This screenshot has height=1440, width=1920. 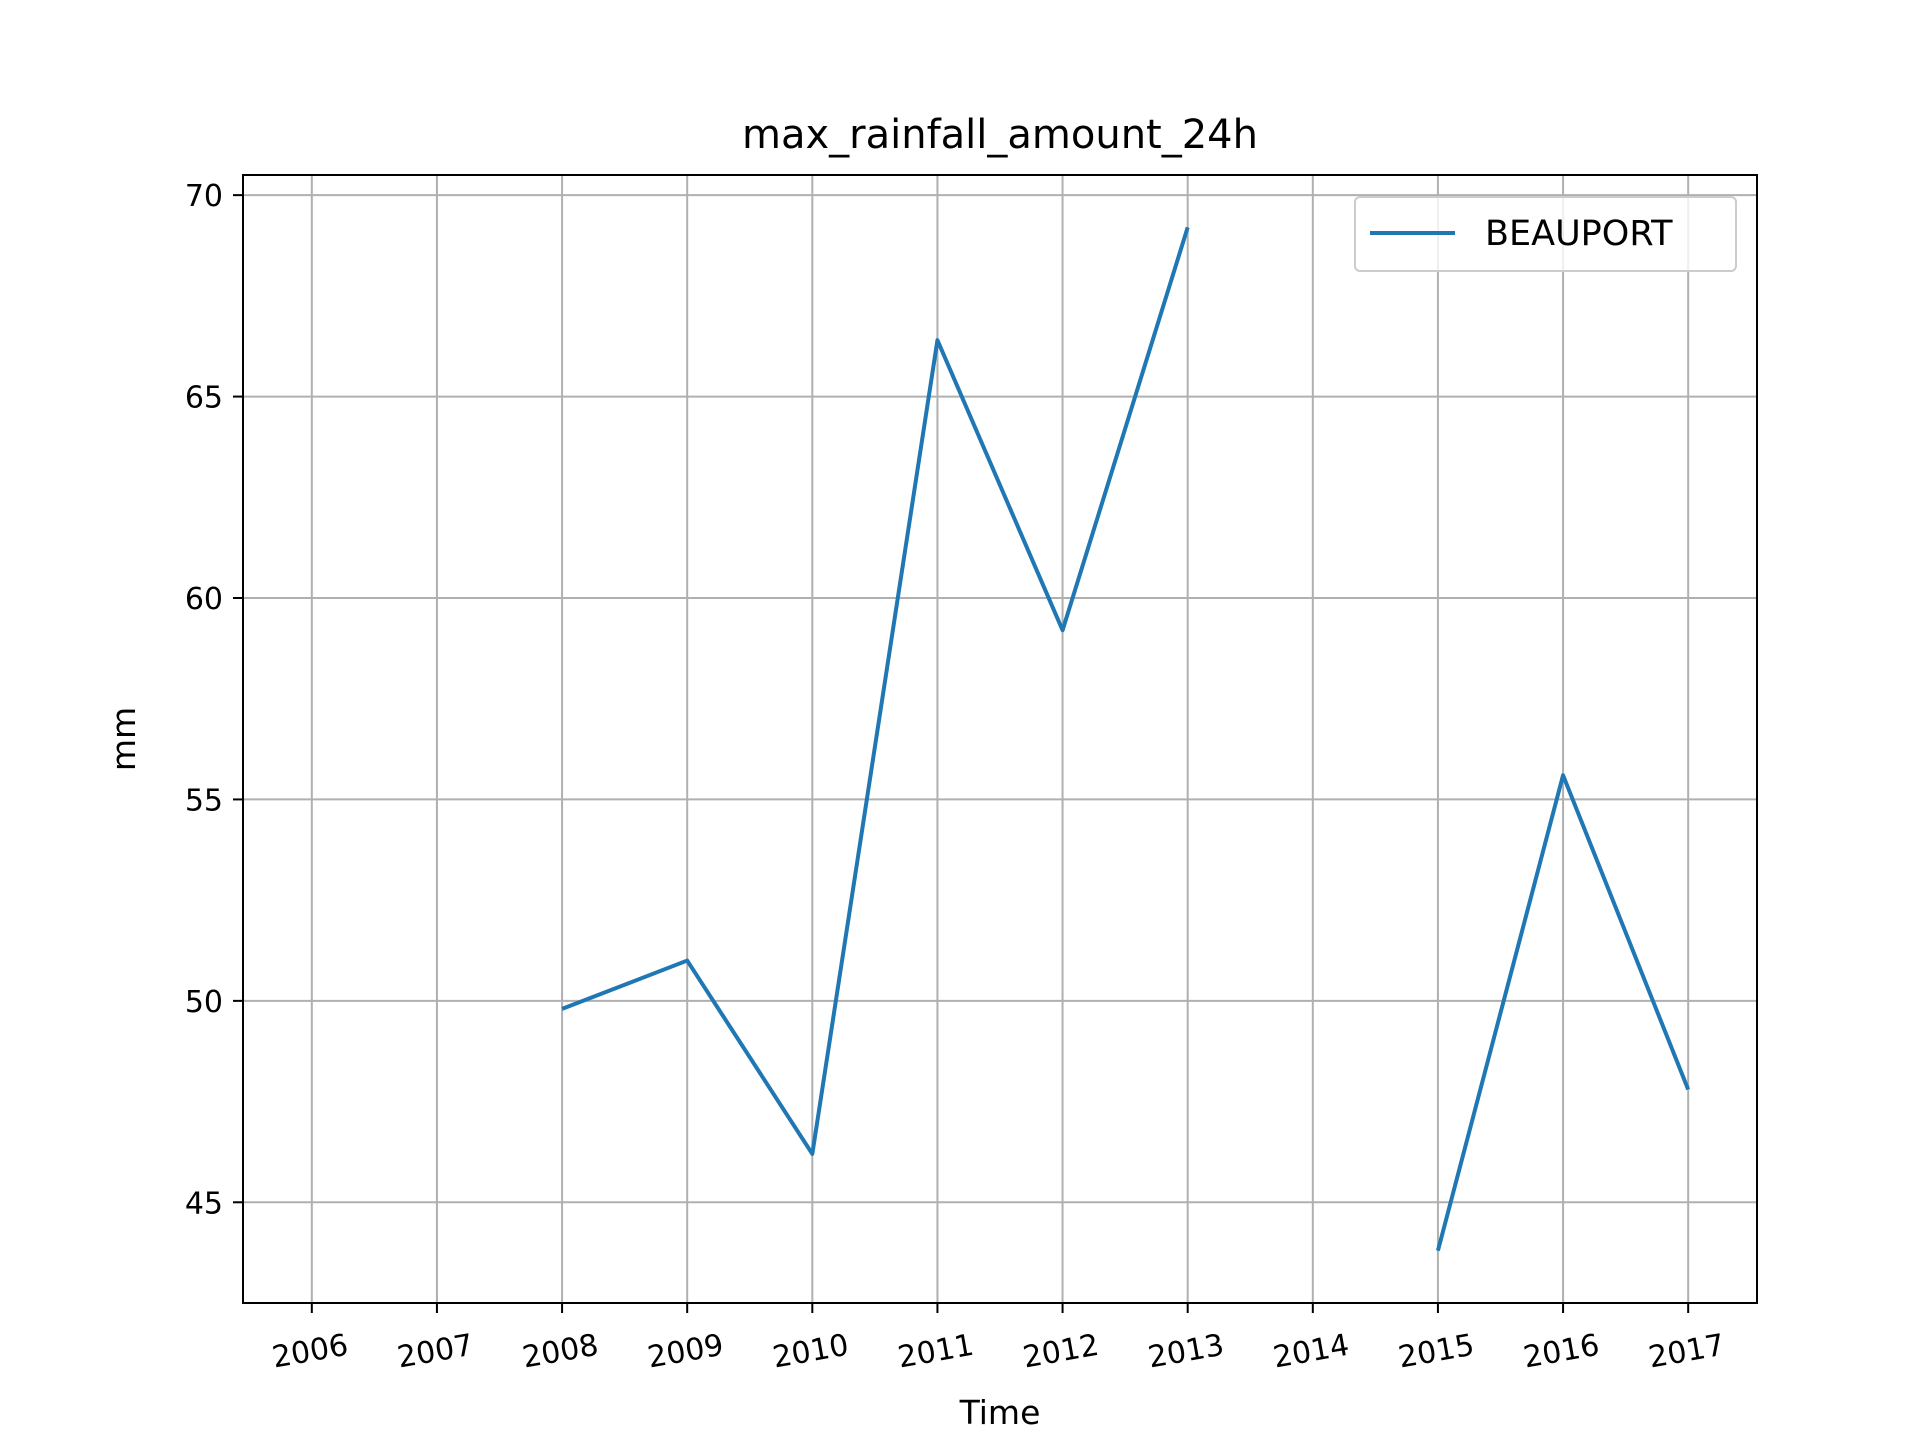 What do you see at coordinates (204, 1203) in the screenshot?
I see `y-tick-label: 45` at bounding box center [204, 1203].